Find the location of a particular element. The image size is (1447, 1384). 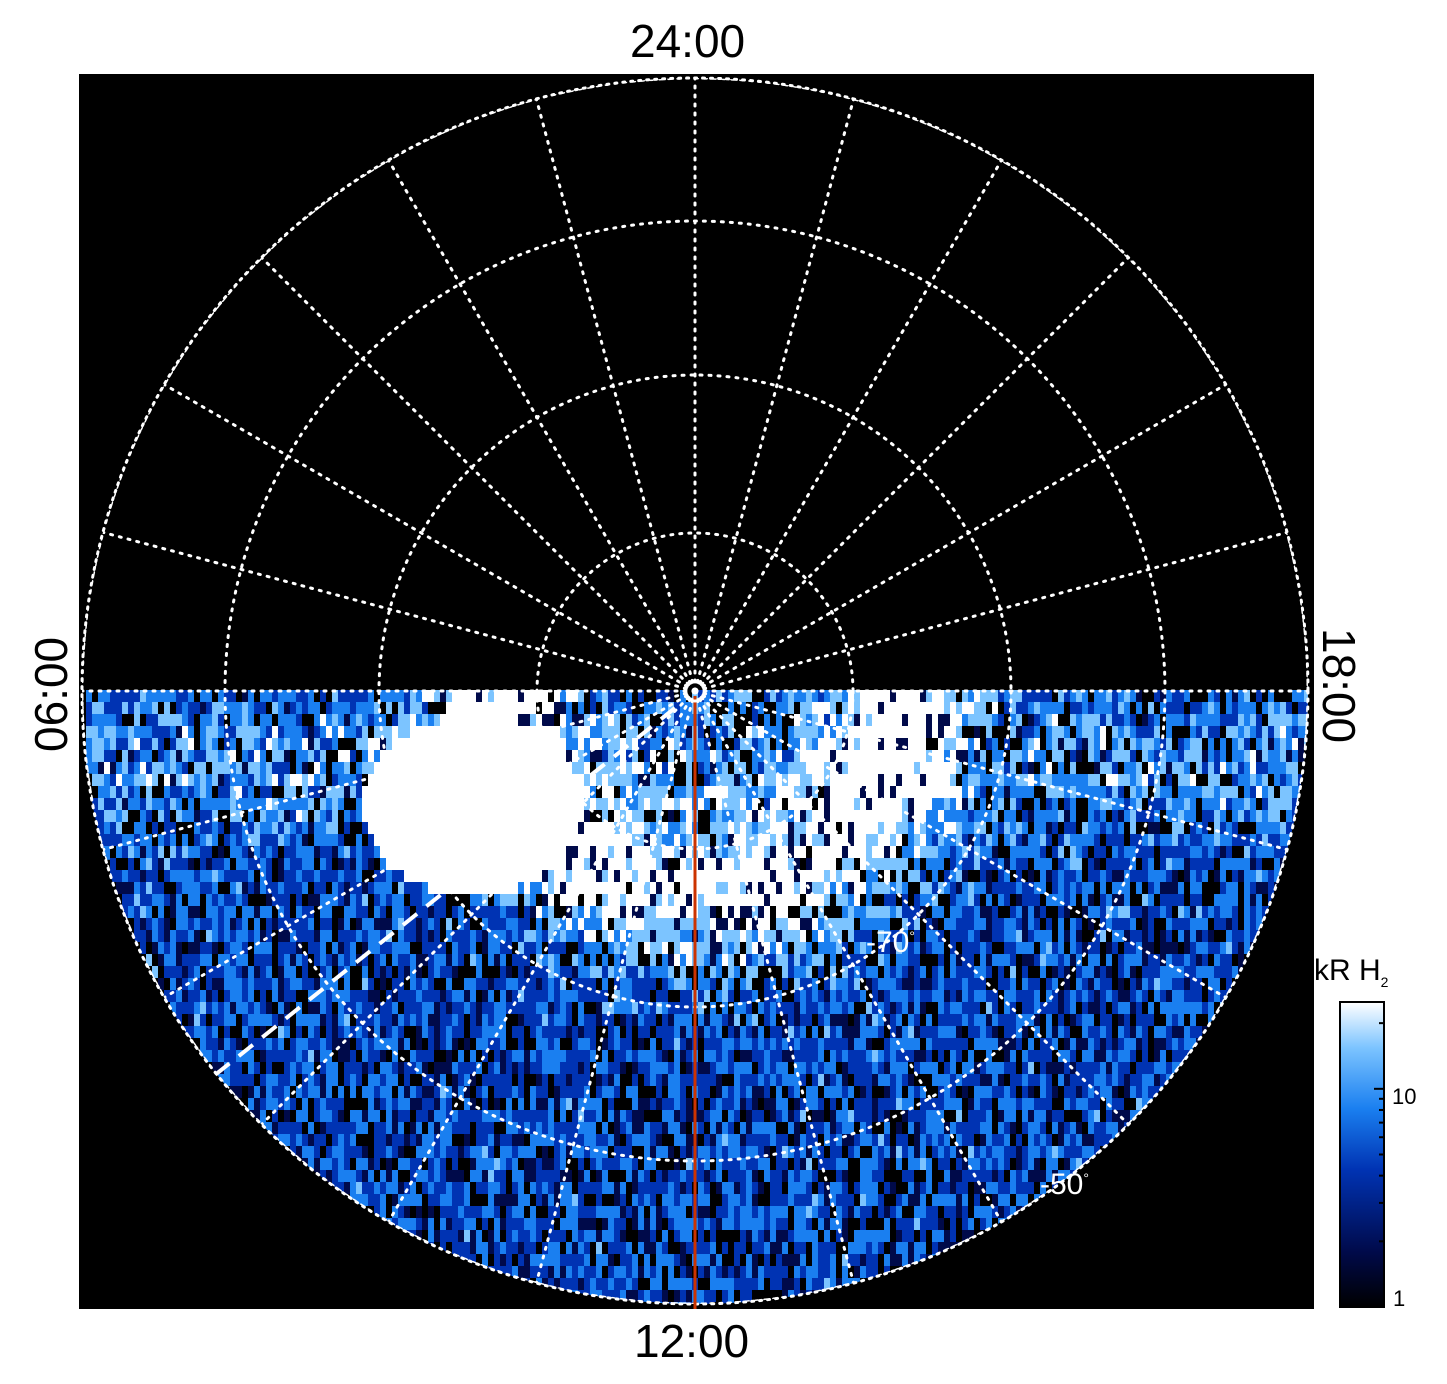

latitude-label-50: -50° is located at coordinates (1064, 1184).